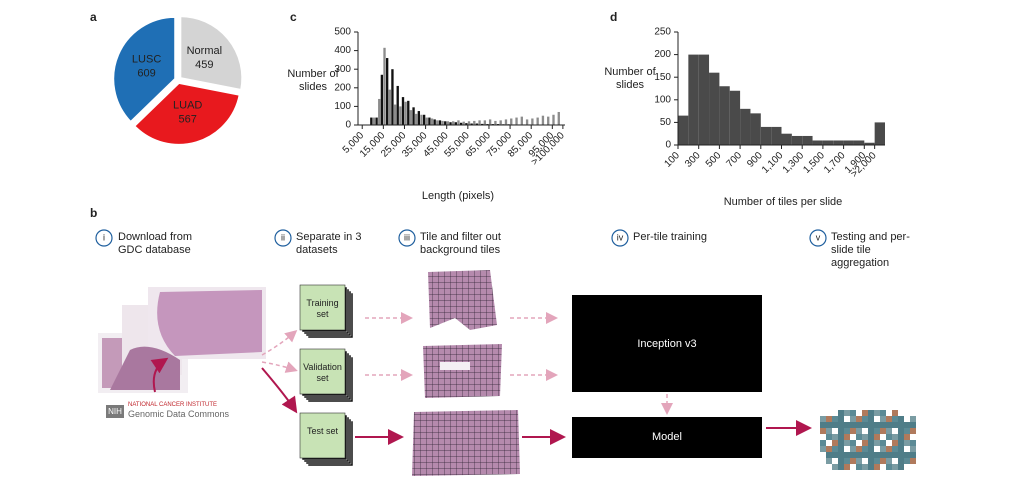  Describe the element at coordinates (667, 437) in the screenshot. I see `model-label: Model` at that location.